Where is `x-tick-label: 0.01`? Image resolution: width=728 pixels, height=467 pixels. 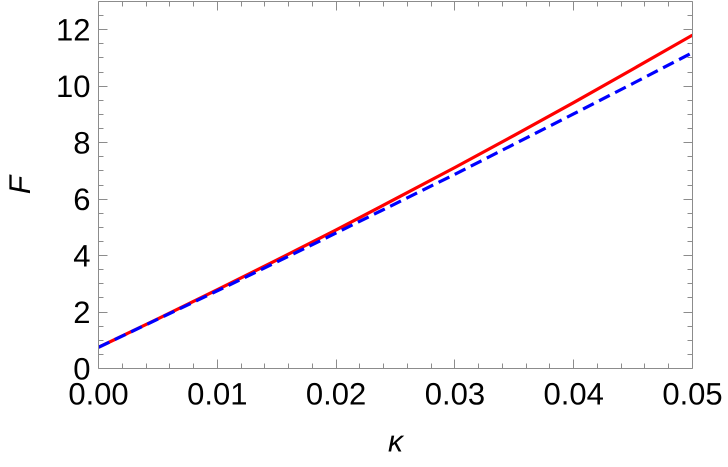 x-tick-label: 0.01 is located at coordinates (217, 394).